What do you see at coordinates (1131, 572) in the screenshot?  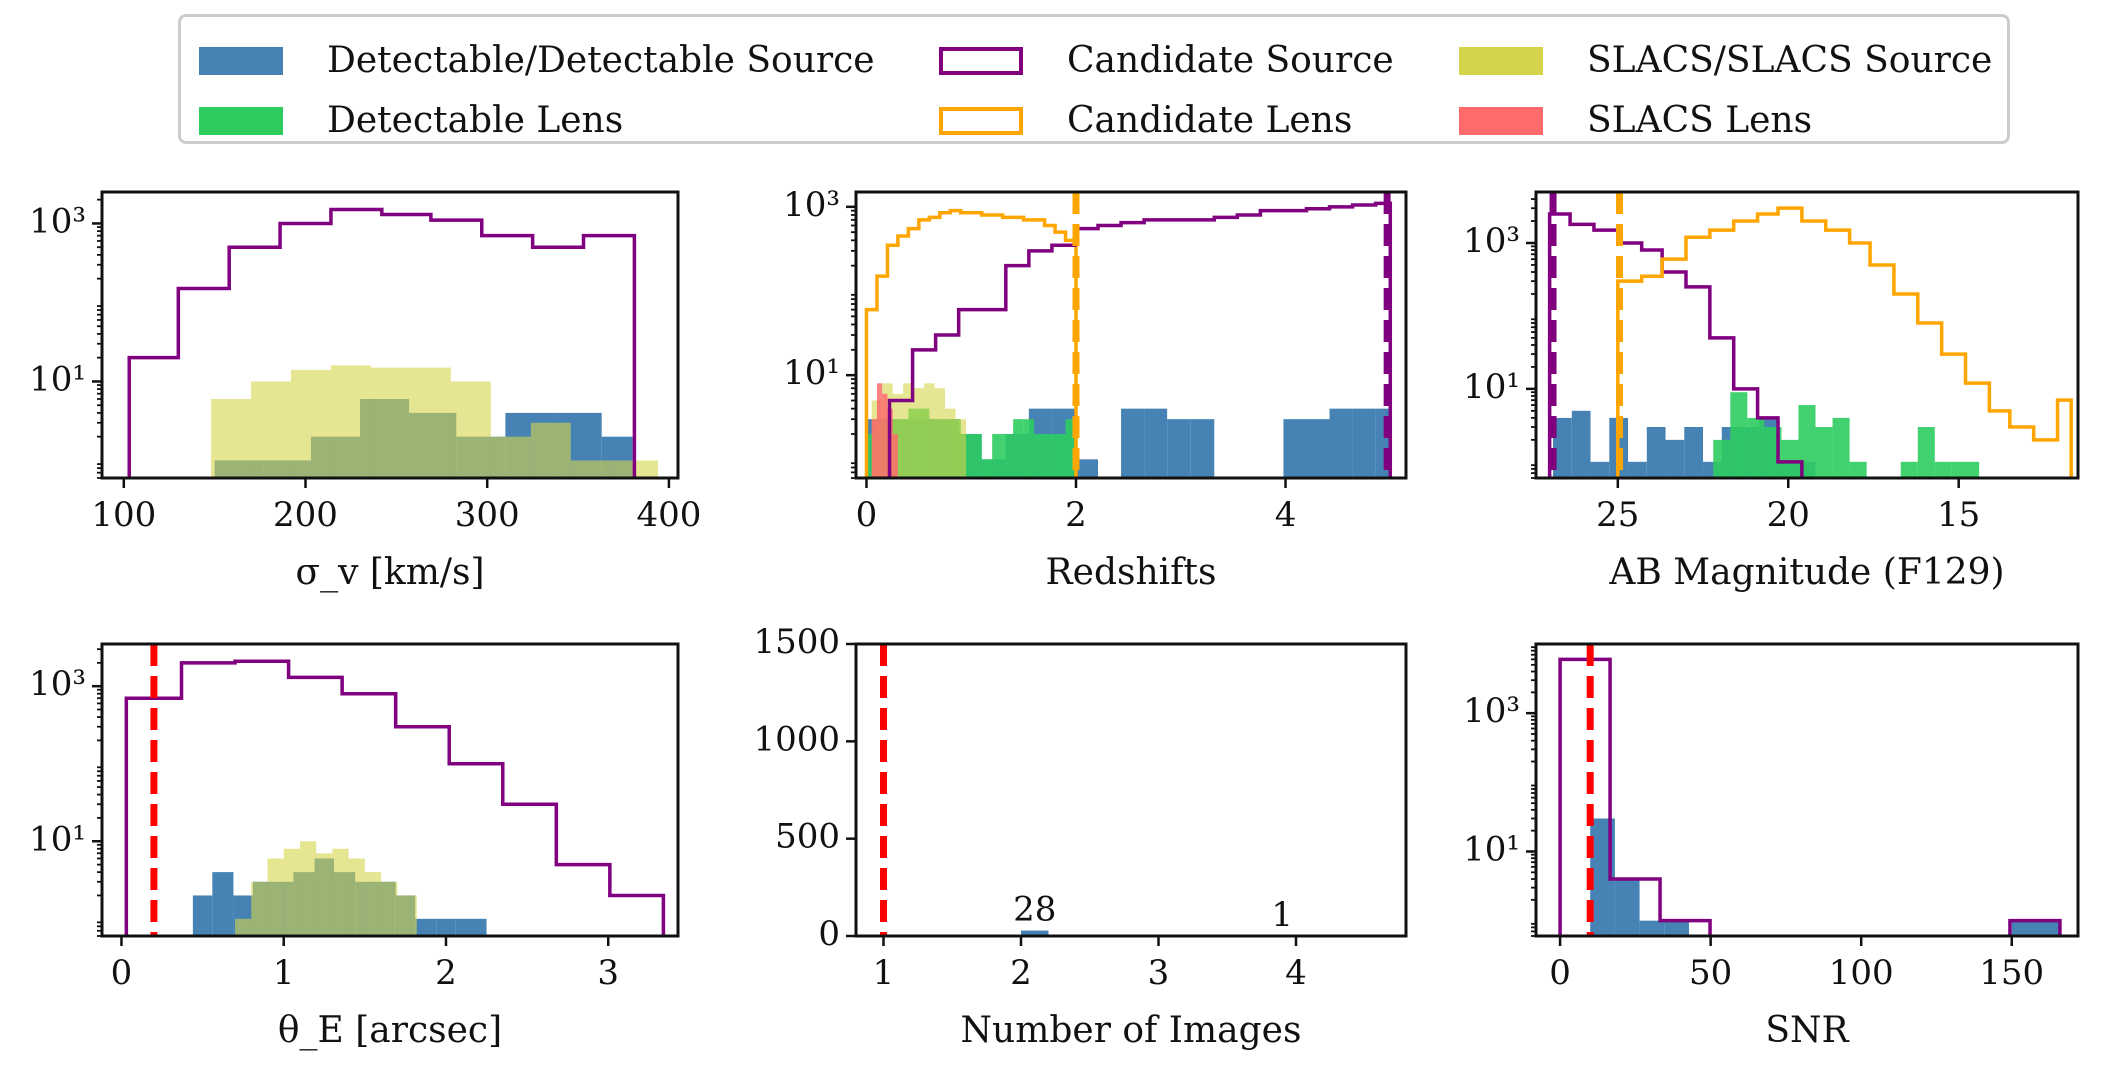 I see `x-axis-label: Redshifts` at bounding box center [1131, 572].